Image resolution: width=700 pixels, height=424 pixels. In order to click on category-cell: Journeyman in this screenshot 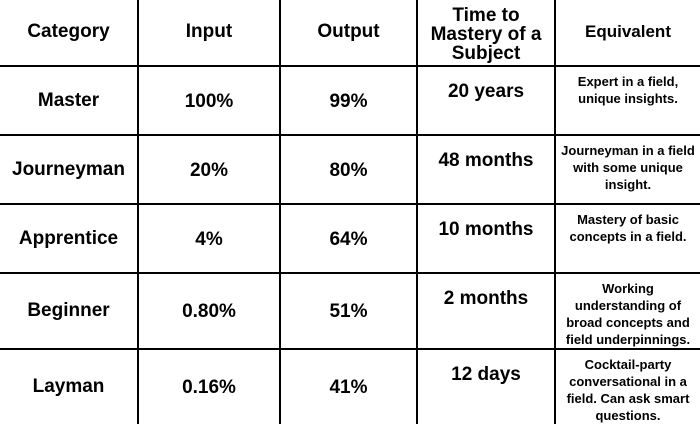, I will do `click(69, 169)`.